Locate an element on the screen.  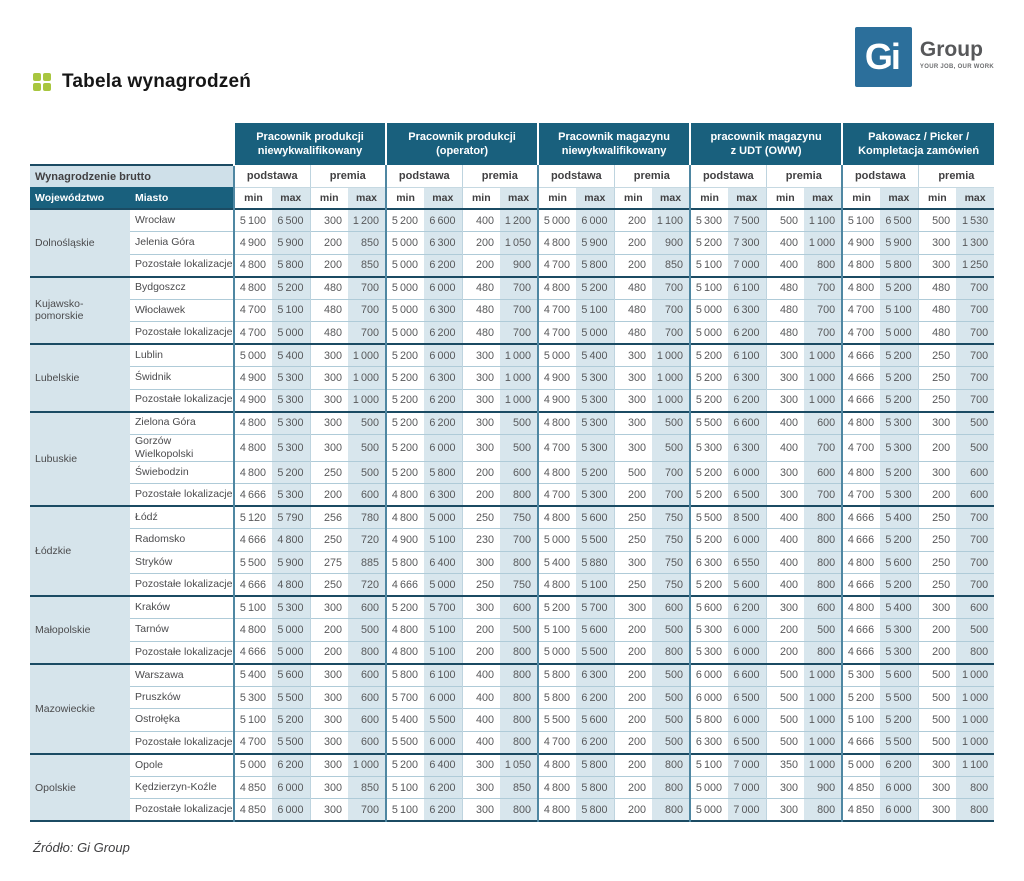
salary-cell: 6 400 is located at coordinates (443, 562).